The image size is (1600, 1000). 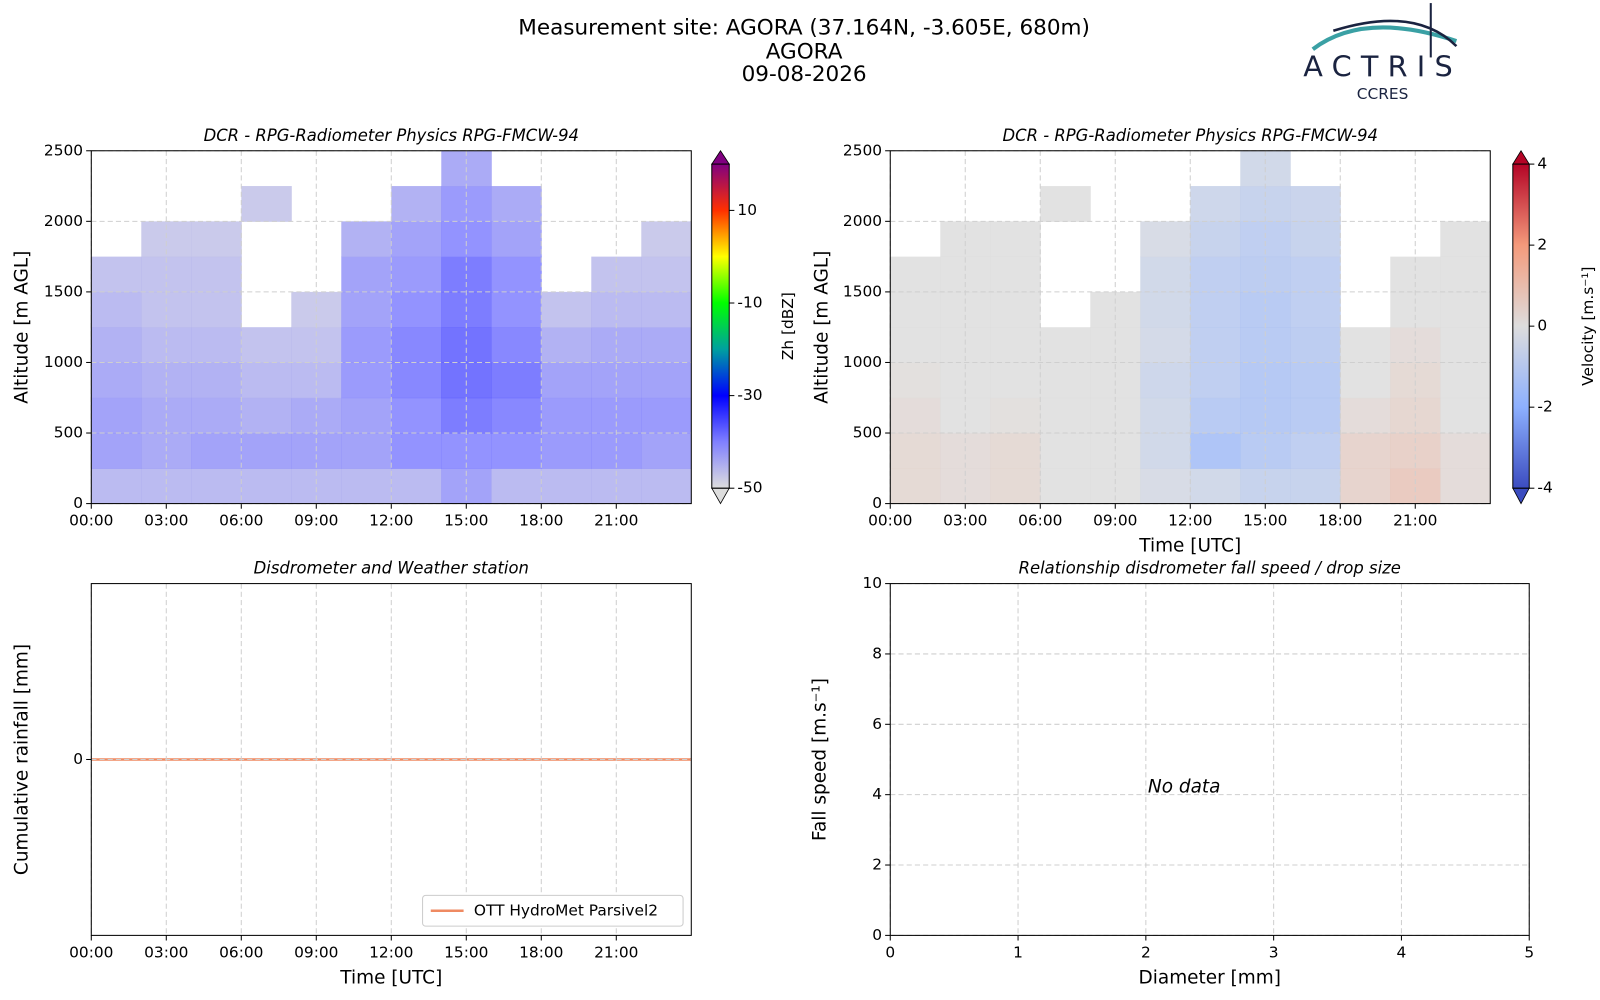 What do you see at coordinates (1542, 326) in the screenshot?
I see `colorbar-tick-label: 0` at bounding box center [1542, 326].